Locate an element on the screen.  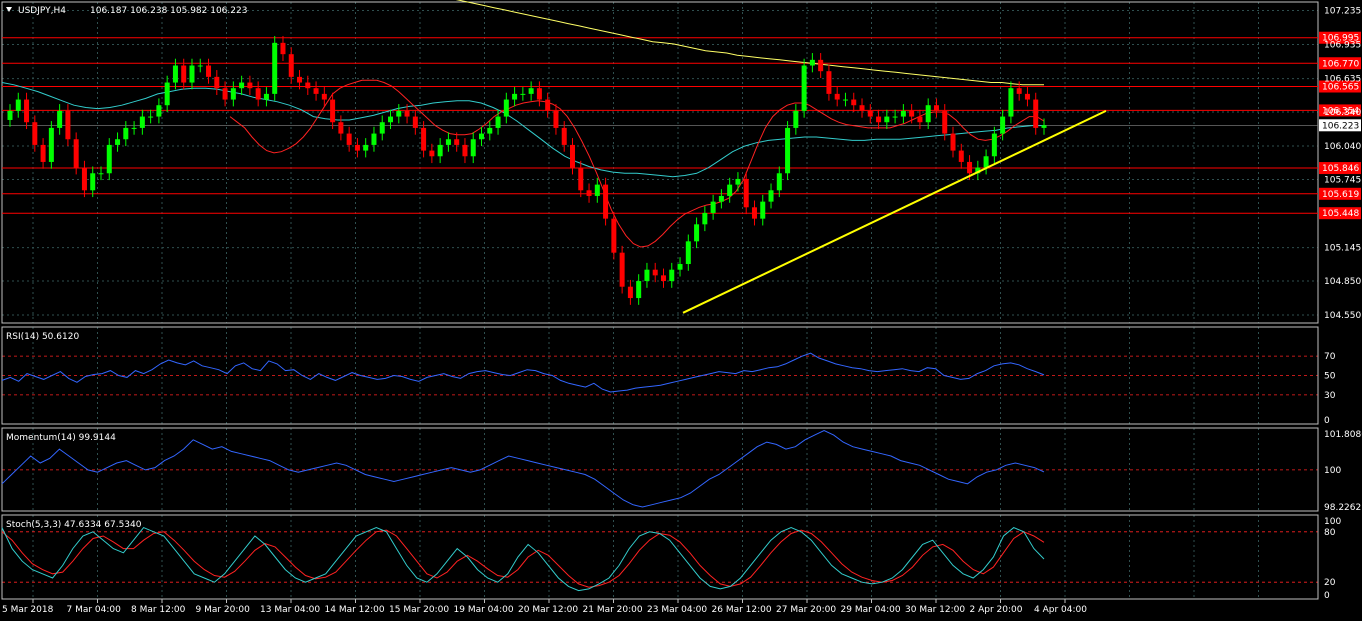
y-tick-label: 80 is located at coordinates (1330, 533).